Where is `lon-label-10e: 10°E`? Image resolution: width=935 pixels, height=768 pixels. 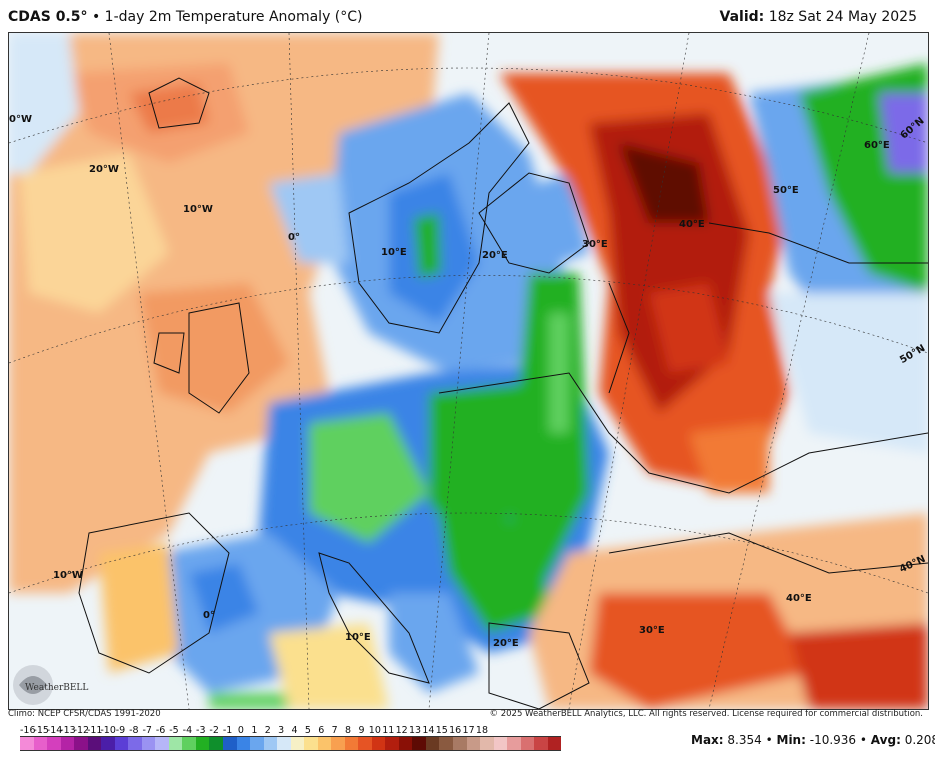 lon-label-10e: 10°E is located at coordinates (394, 252).